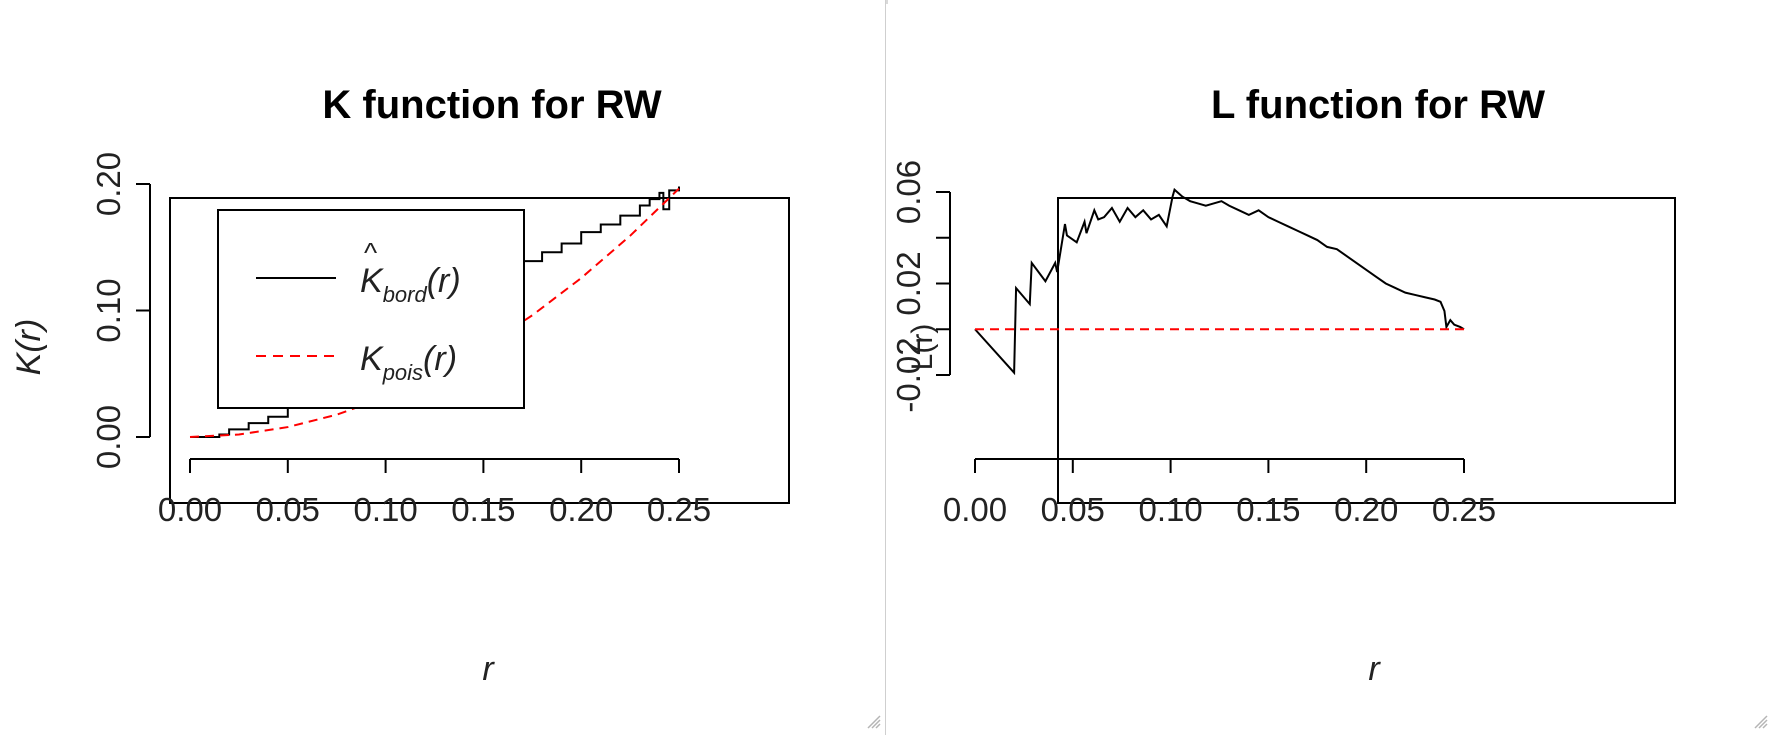 This screenshot has height=740, width=1772. I want to click on y-axis: 0.00 0.10 0.20, so click(120, 310).